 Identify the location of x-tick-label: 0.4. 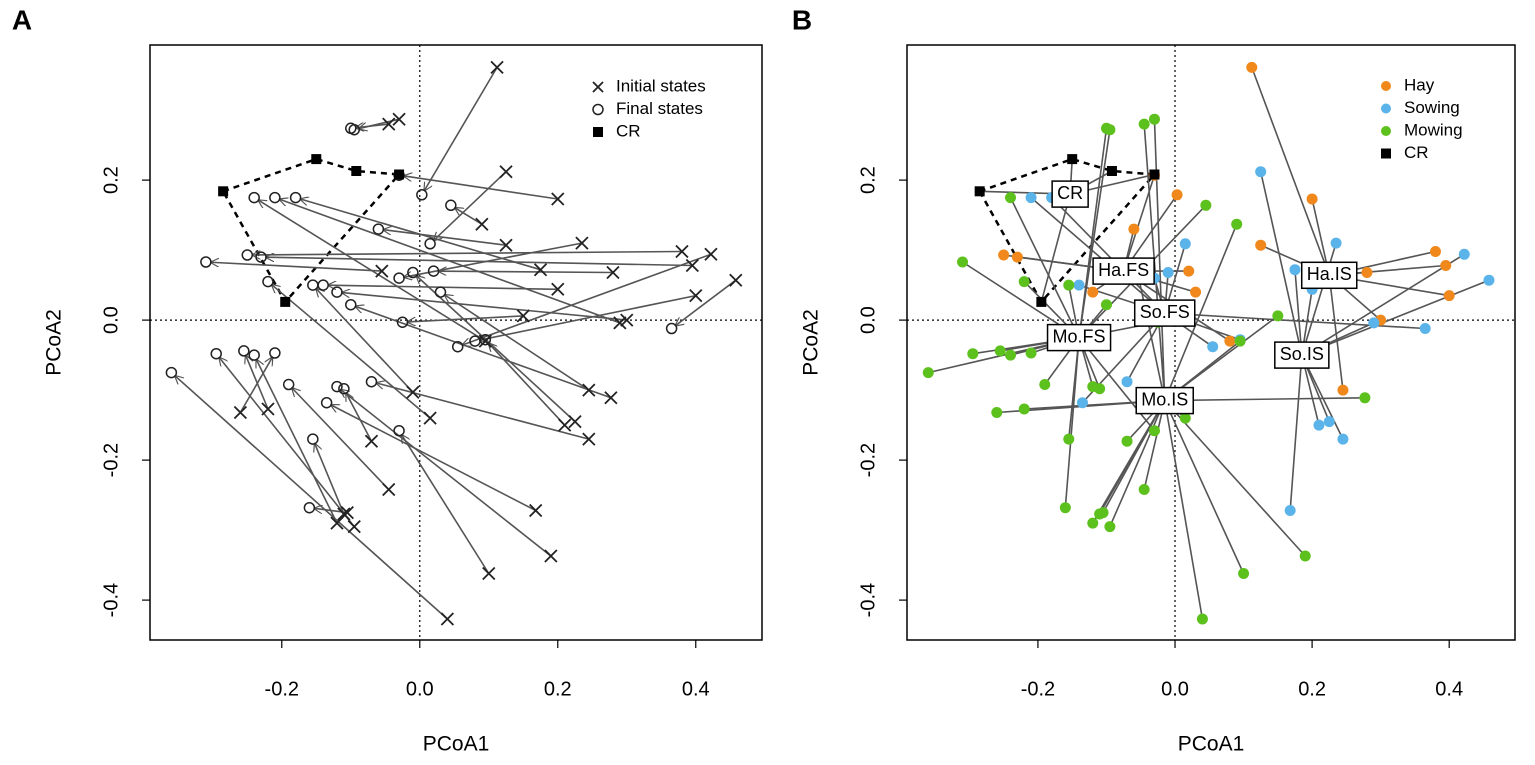
(696, 689).